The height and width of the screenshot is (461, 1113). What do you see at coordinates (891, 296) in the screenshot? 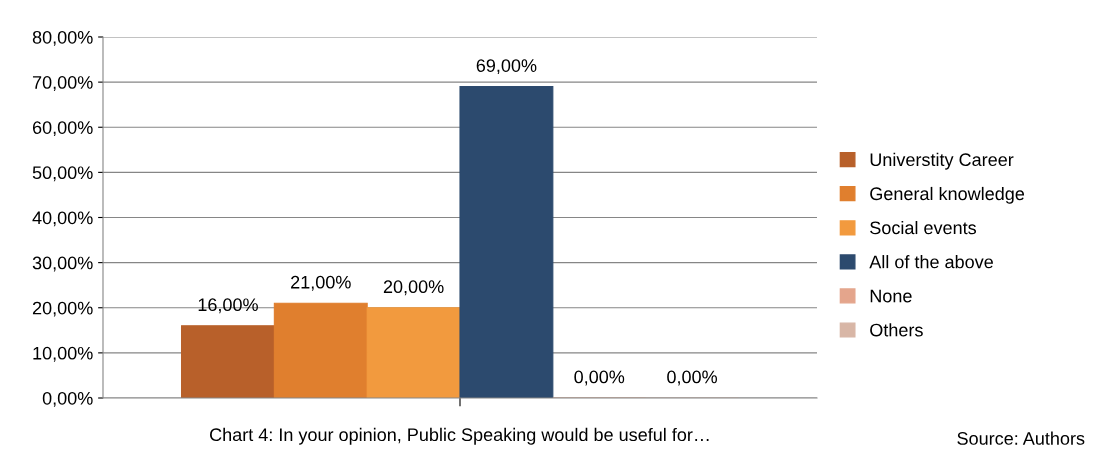
I see `legend-label: None` at bounding box center [891, 296].